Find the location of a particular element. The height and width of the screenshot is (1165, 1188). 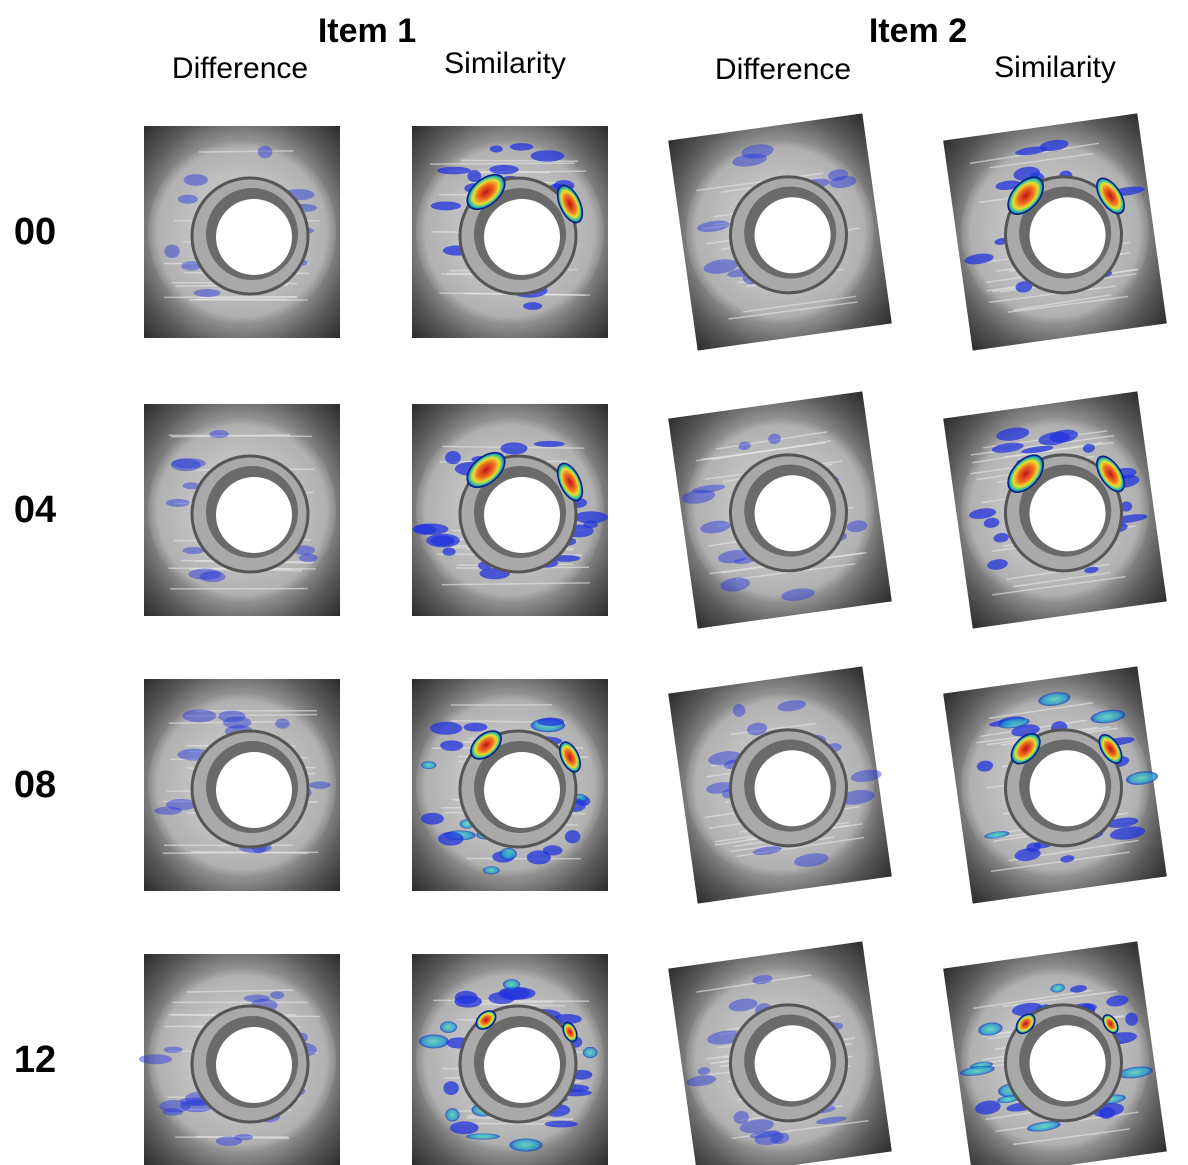

column-label: Difference is located at coordinates (240, 68).